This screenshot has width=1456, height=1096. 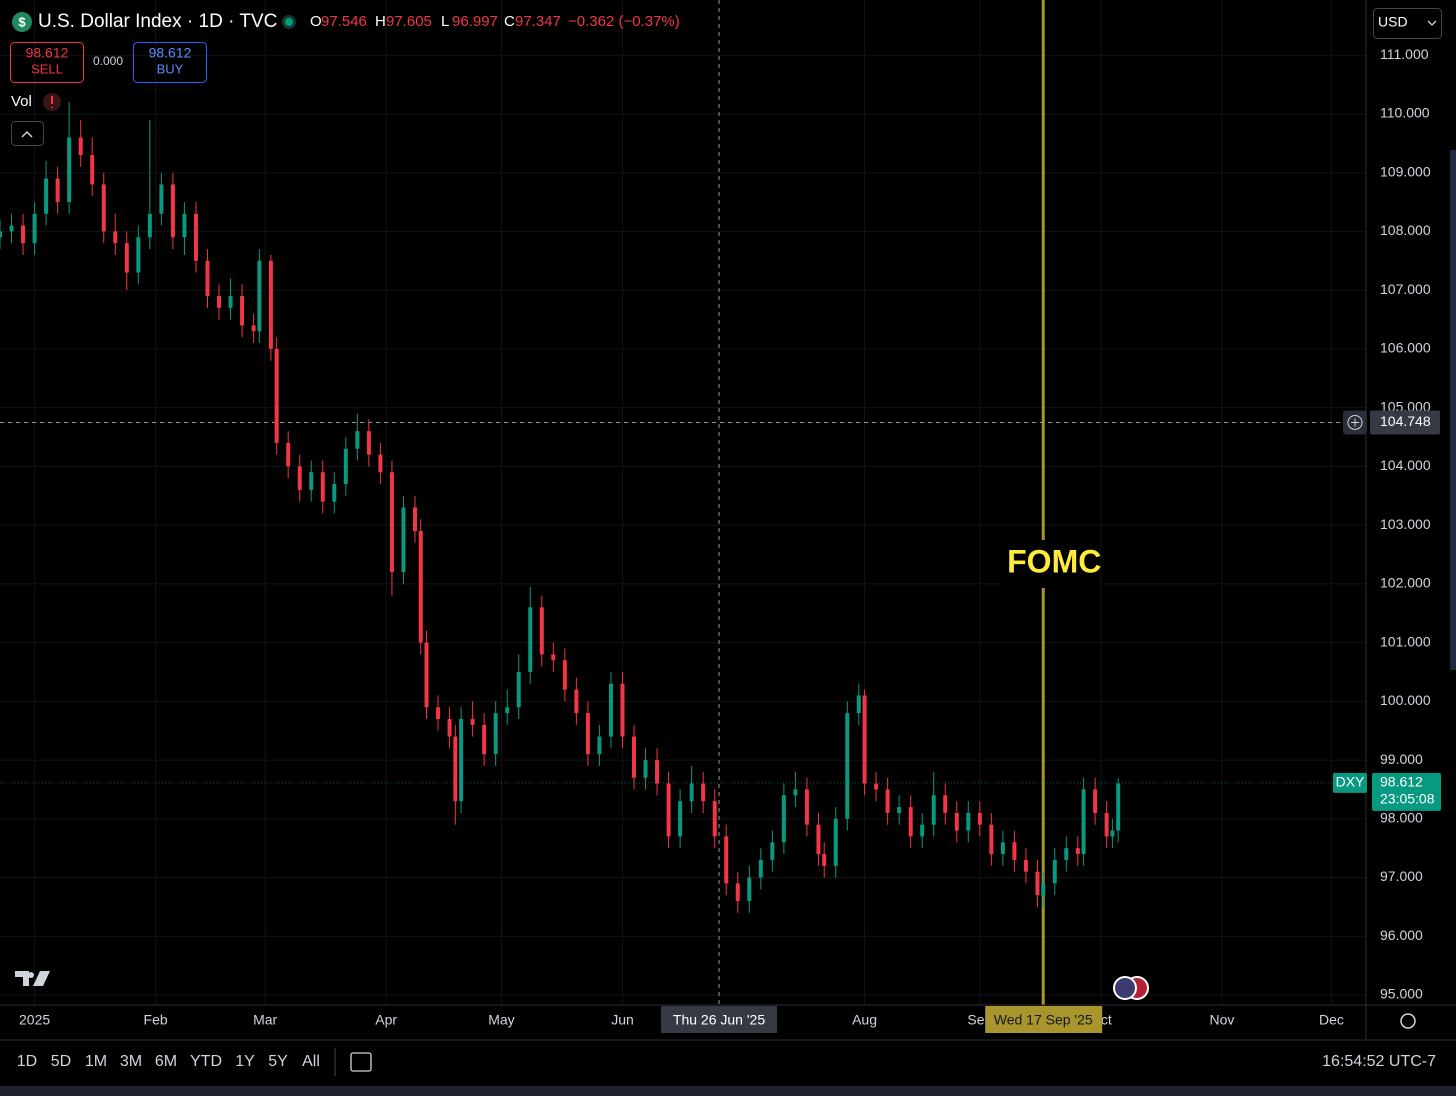 What do you see at coordinates (1350, 782) in the screenshot?
I see `symbol-tag: DXY` at bounding box center [1350, 782].